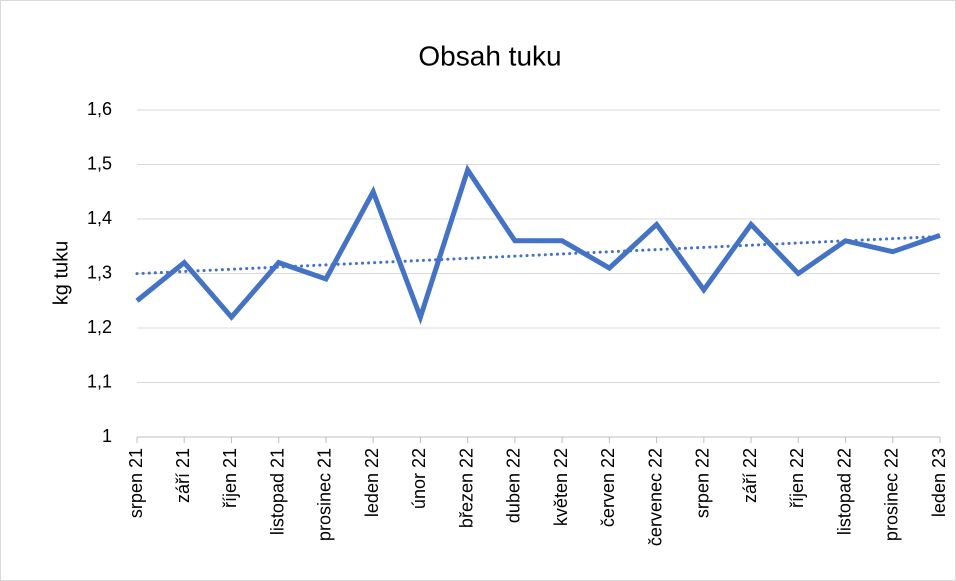  What do you see at coordinates (939, 482) in the screenshot?
I see `x-tick-label: leden 23` at bounding box center [939, 482].